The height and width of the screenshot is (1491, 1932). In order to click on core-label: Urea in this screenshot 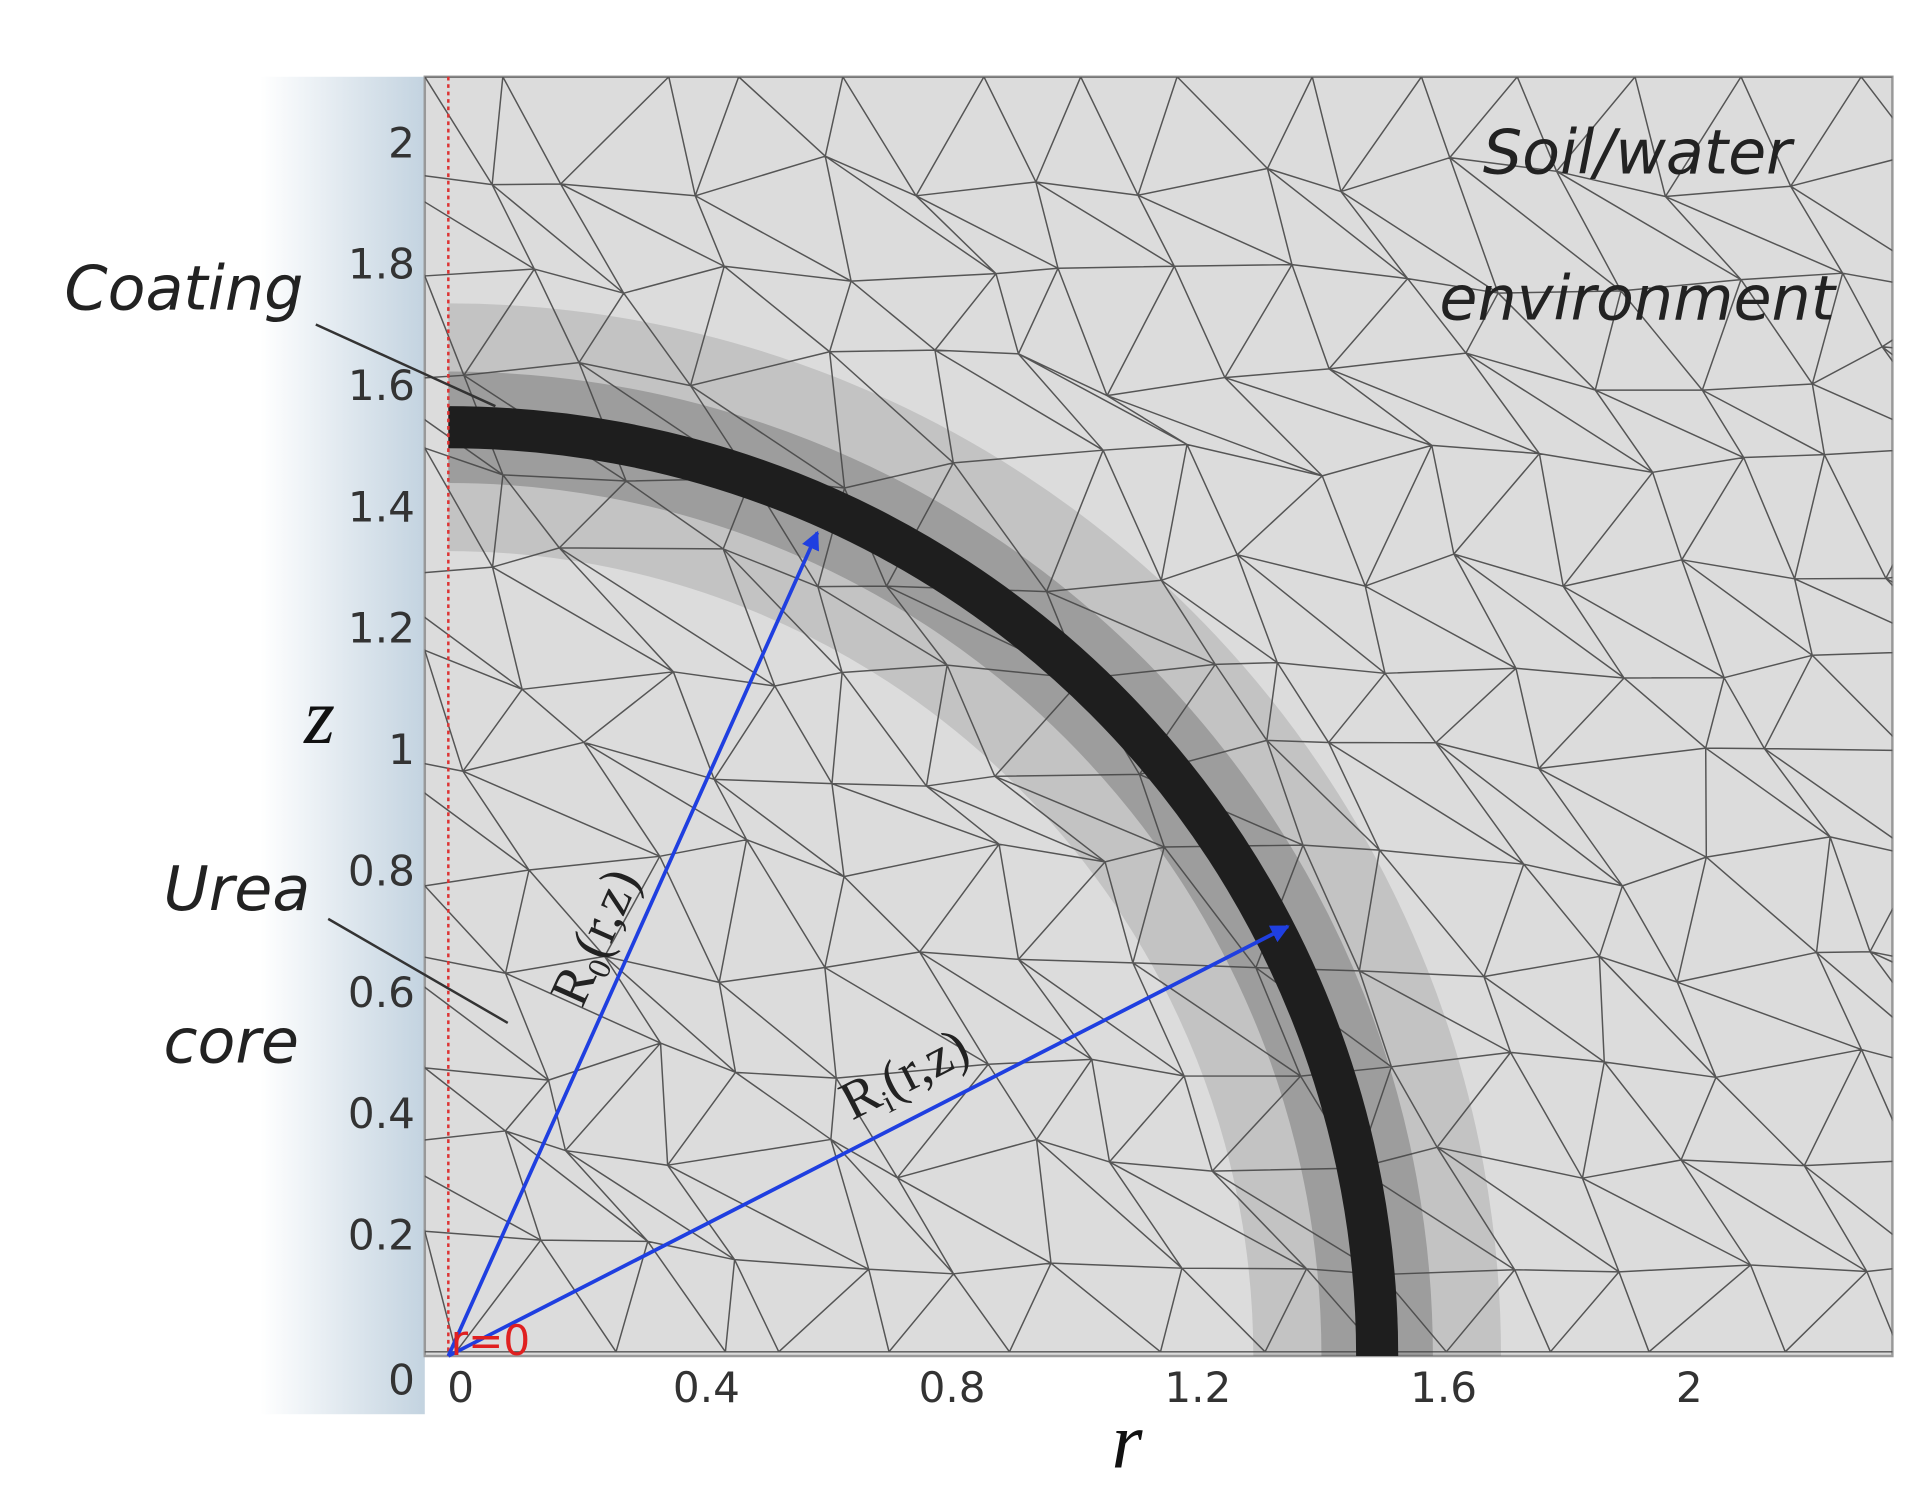, I will do `click(236, 889)`.